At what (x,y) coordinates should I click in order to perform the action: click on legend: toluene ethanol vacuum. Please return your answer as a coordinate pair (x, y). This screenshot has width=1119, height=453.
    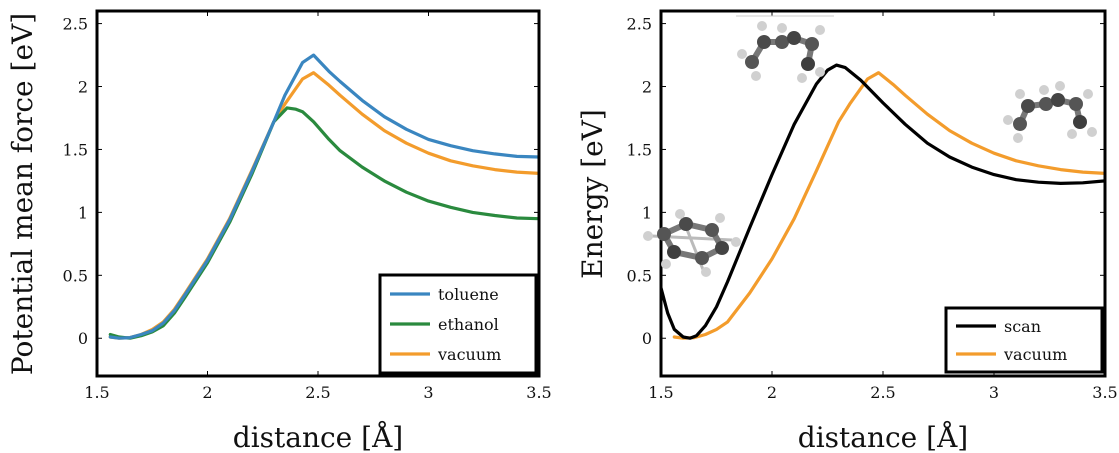
    Looking at the image, I should click on (458, 324).